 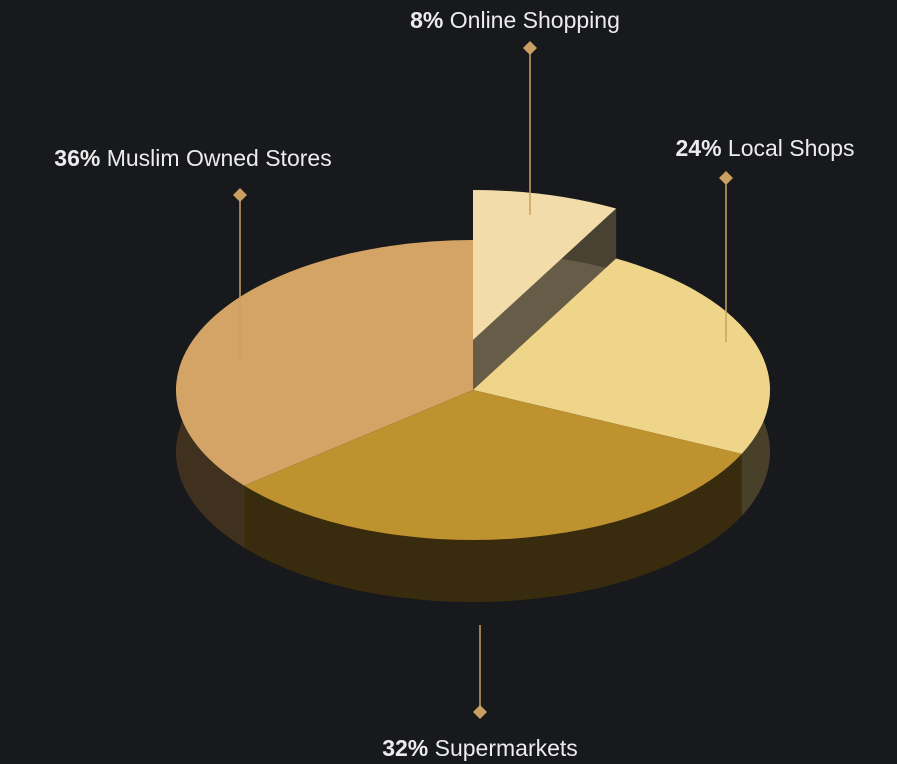 What do you see at coordinates (219, 158) in the screenshot?
I see `category-label: Muslim Owned Stores` at bounding box center [219, 158].